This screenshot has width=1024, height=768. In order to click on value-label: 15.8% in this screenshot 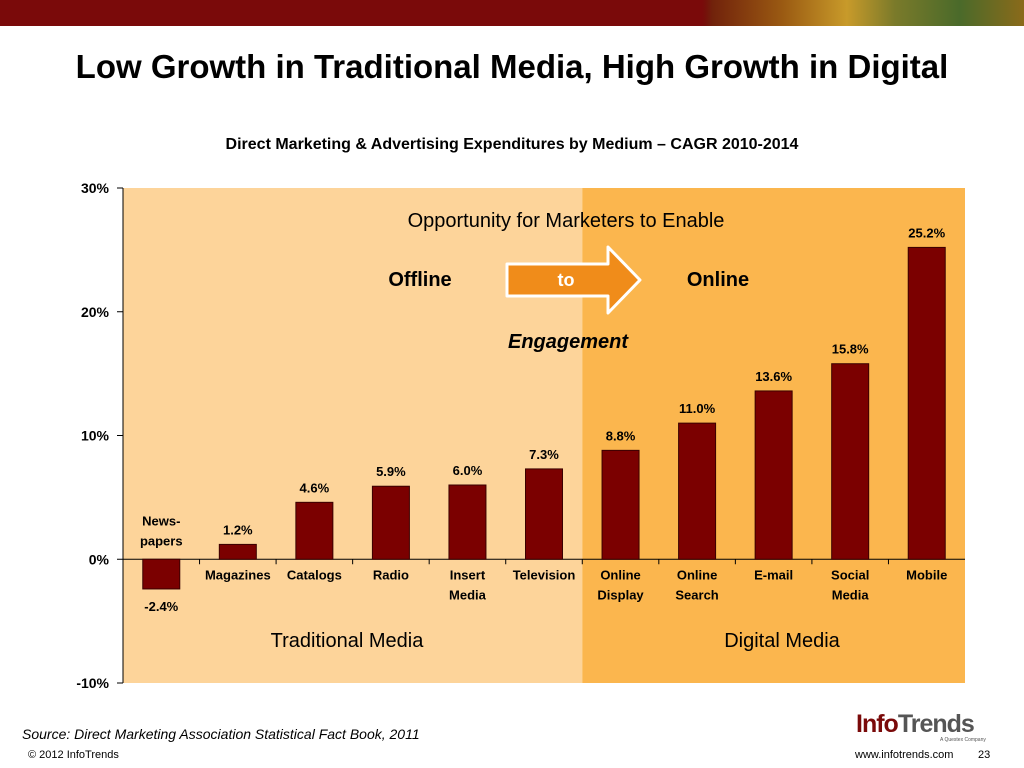, I will do `click(850, 349)`.